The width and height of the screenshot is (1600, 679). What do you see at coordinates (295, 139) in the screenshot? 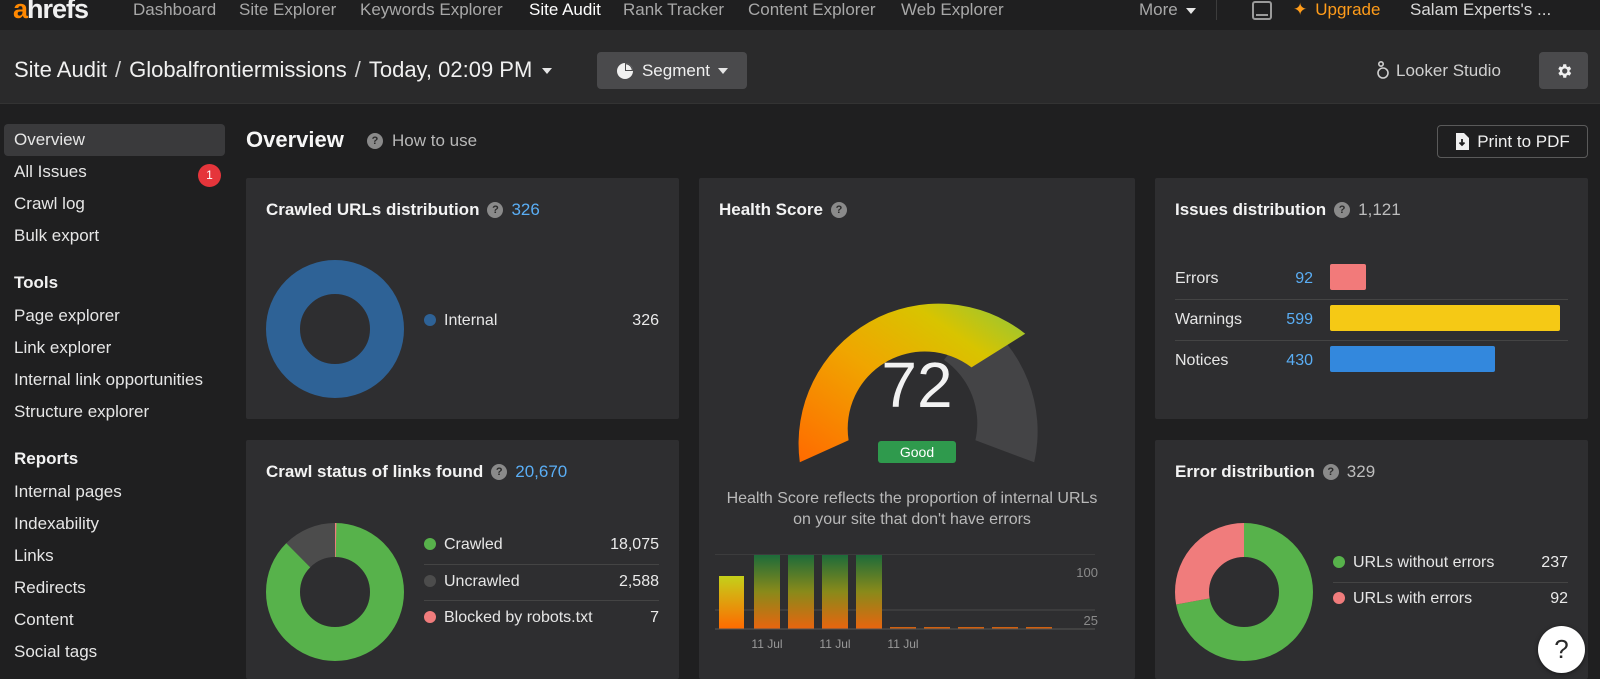
I see `page-title: Overview` at bounding box center [295, 139].